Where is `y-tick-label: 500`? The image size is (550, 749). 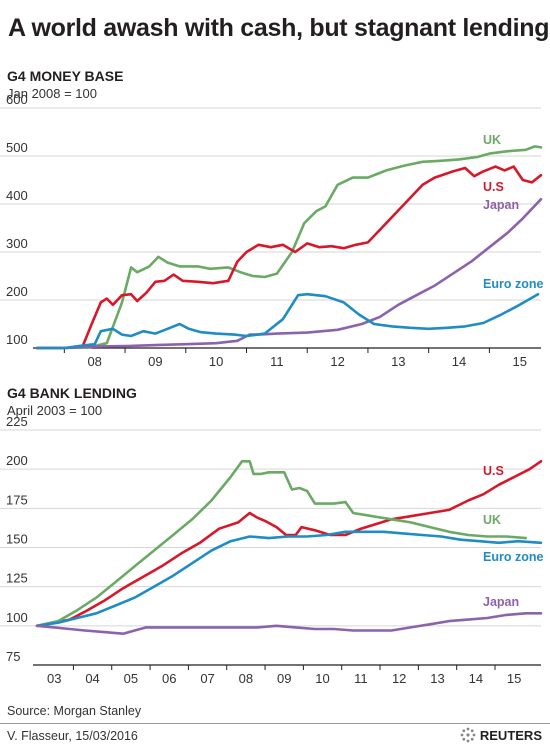
y-tick-label: 500 is located at coordinates (17, 147).